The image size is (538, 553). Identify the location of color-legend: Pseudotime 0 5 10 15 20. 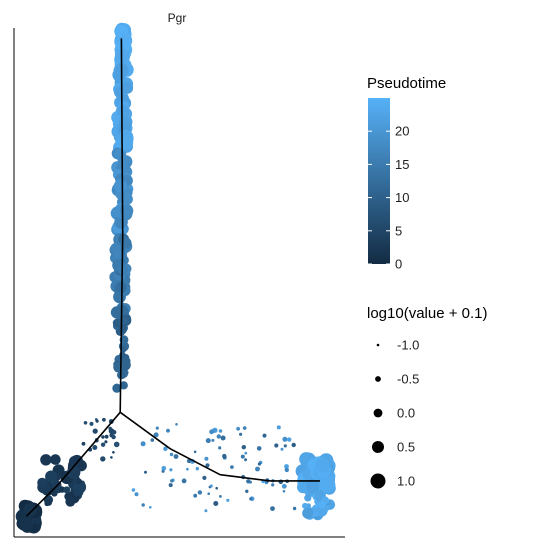
(406, 173).